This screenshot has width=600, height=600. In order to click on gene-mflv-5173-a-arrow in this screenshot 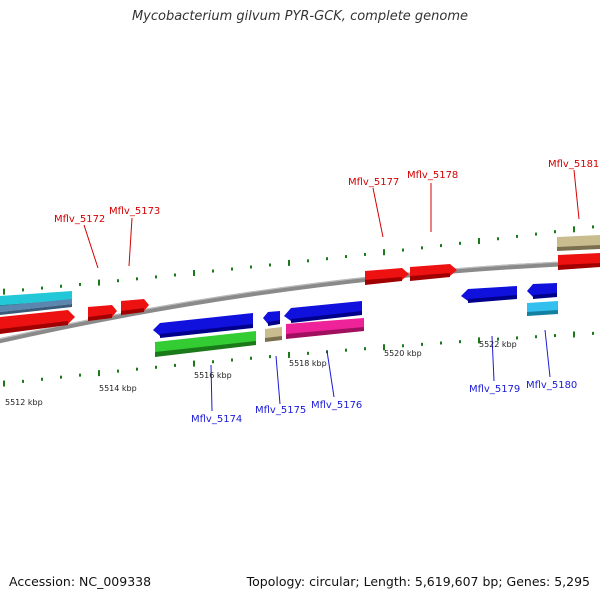, I will do `click(102, 313)`.